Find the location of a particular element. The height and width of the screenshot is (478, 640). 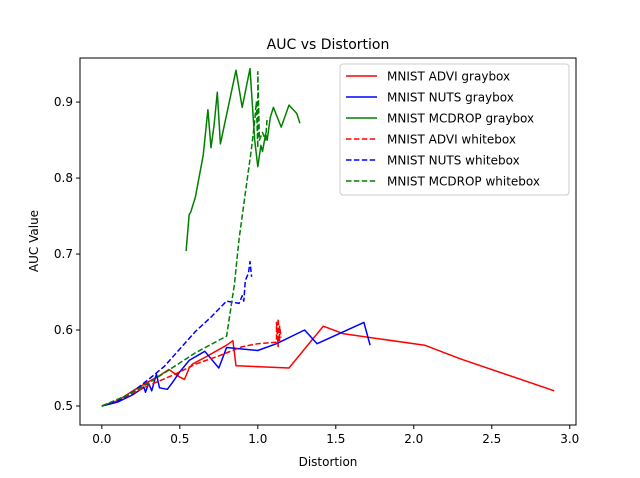

legend-label-mnist-nuts-whitebox: MNIST NUTS whitebox is located at coordinates (453, 161).